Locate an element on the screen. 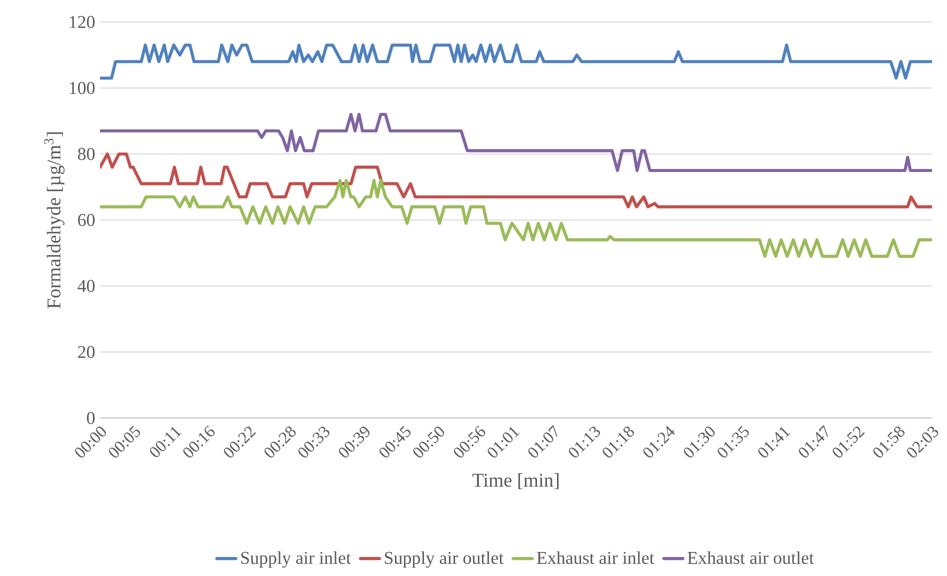  y-tick-label: 60 is located at coordinates (86, 220).